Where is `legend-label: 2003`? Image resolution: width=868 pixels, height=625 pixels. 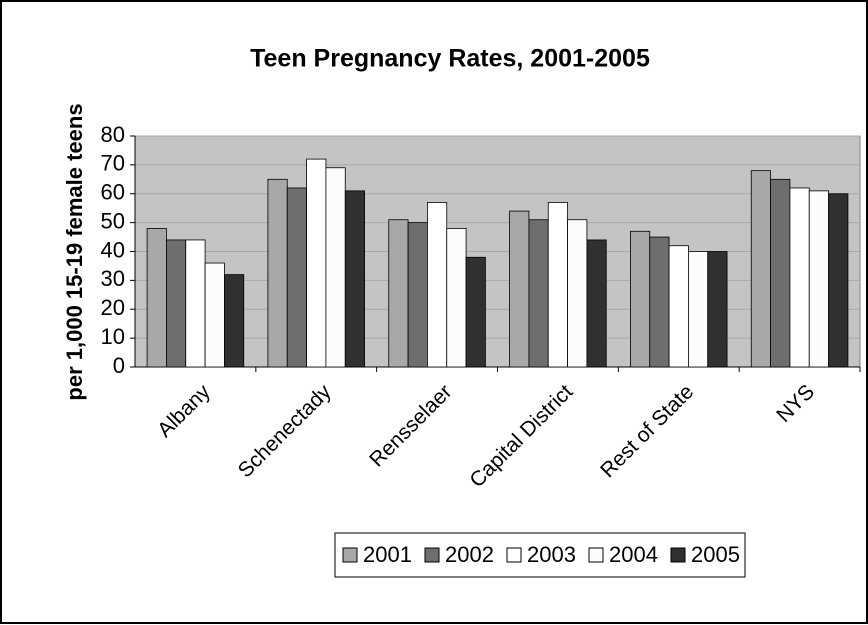 legend-label: 2003 is located at coordinates (551, 554).